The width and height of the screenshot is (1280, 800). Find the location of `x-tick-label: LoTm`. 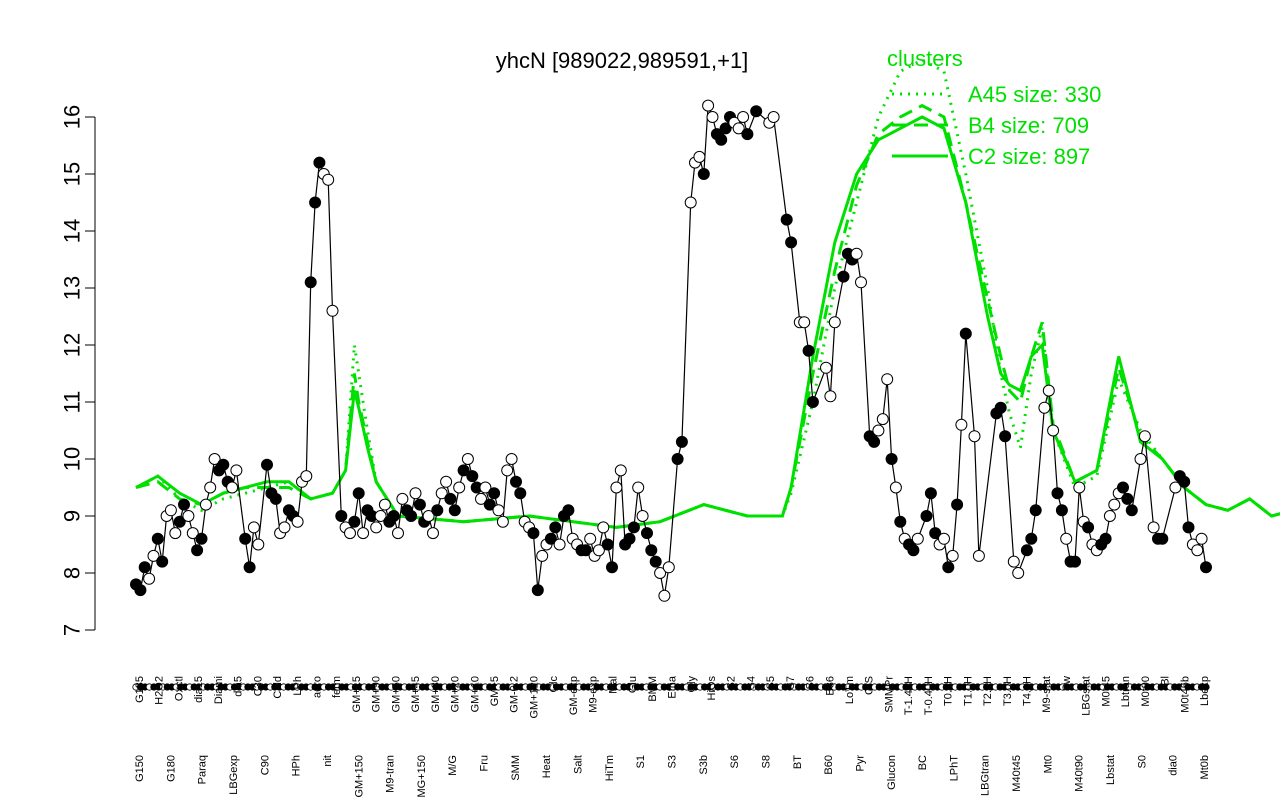

x-tick-label: LoTm is located at coordinates (850, 690).